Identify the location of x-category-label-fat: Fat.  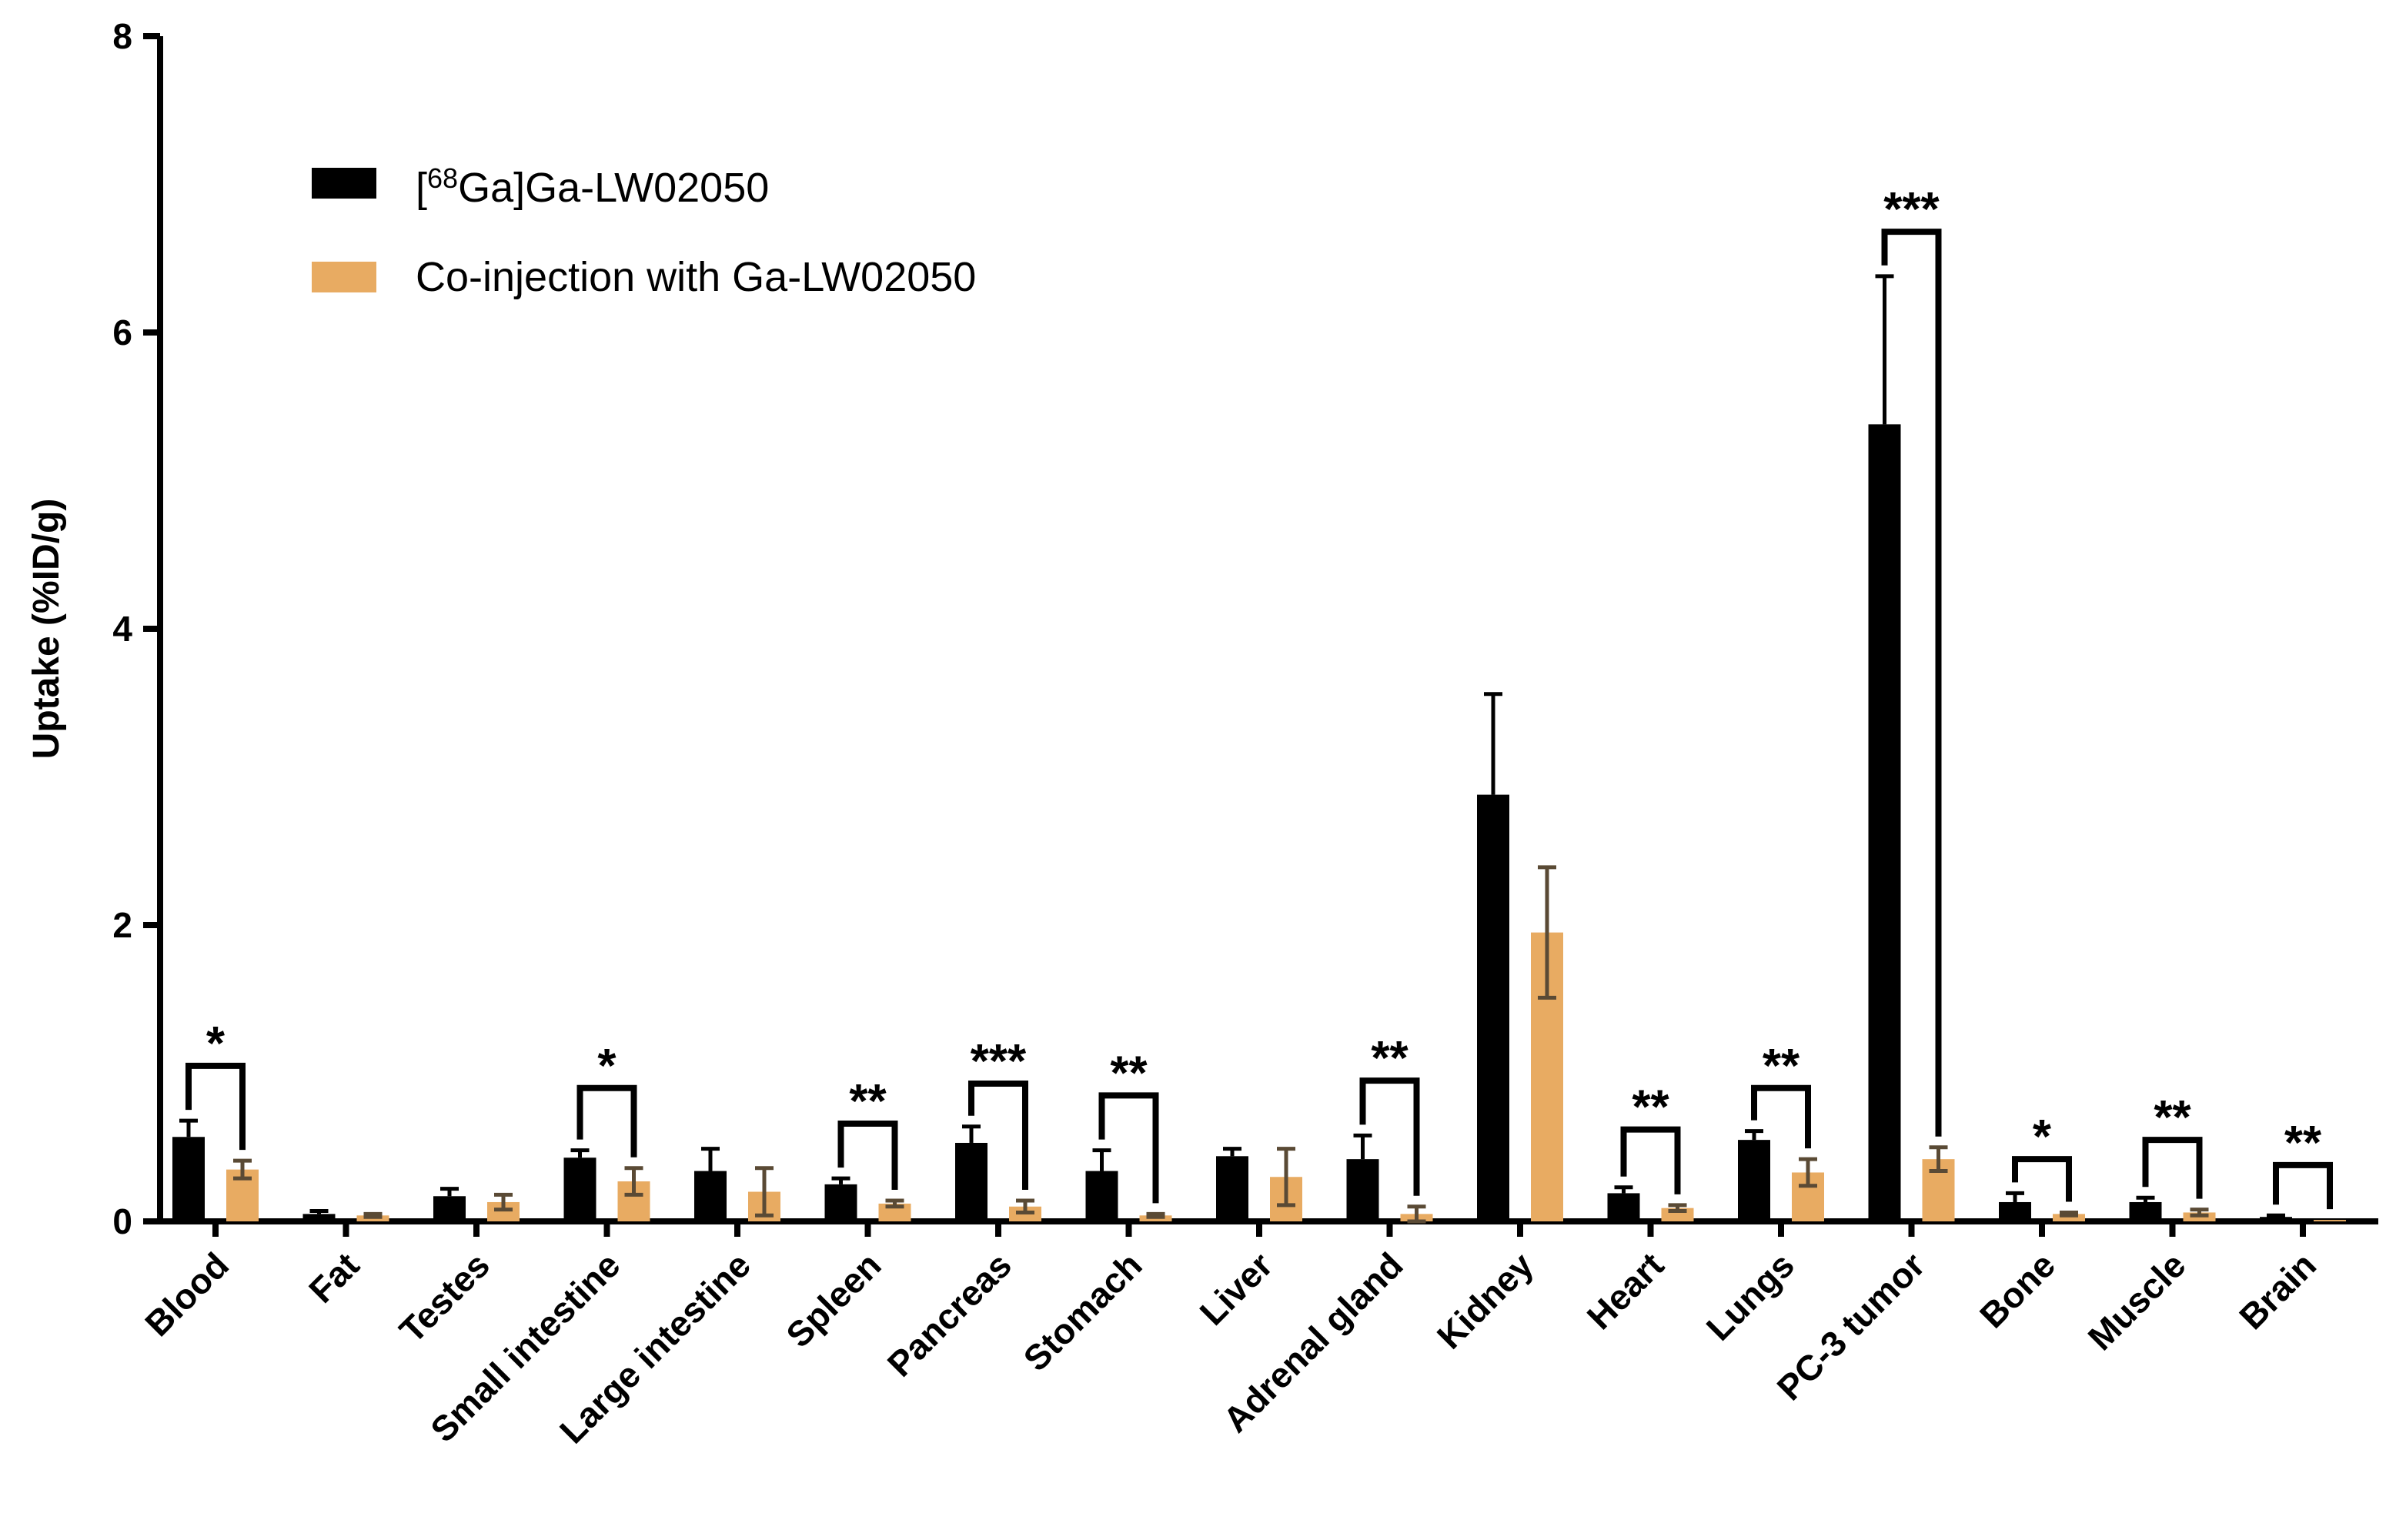
(334, 1277).